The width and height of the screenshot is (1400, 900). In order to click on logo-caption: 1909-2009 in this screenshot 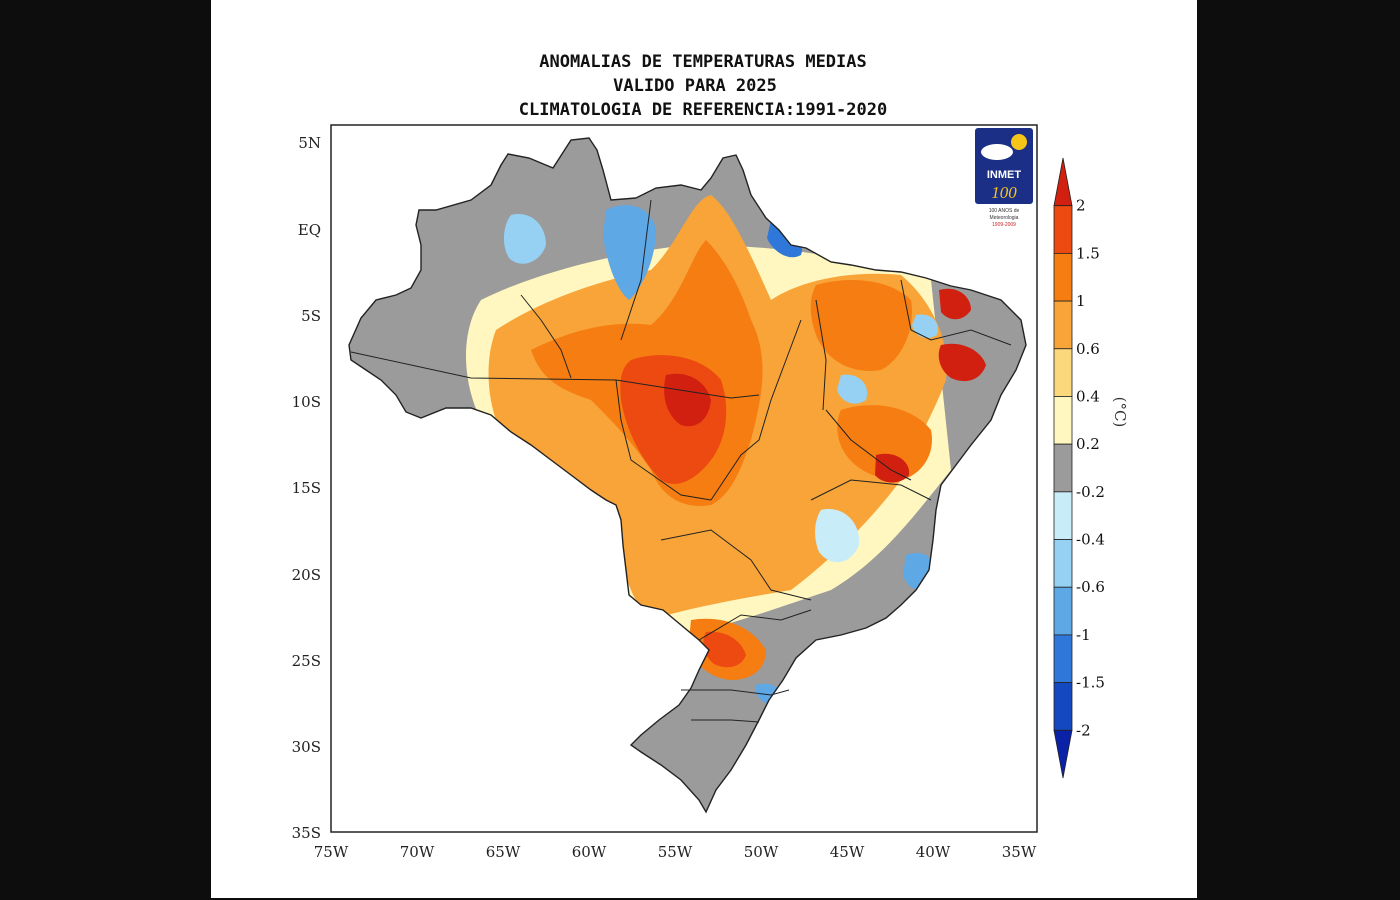, I will do `click(1004, 225)`.